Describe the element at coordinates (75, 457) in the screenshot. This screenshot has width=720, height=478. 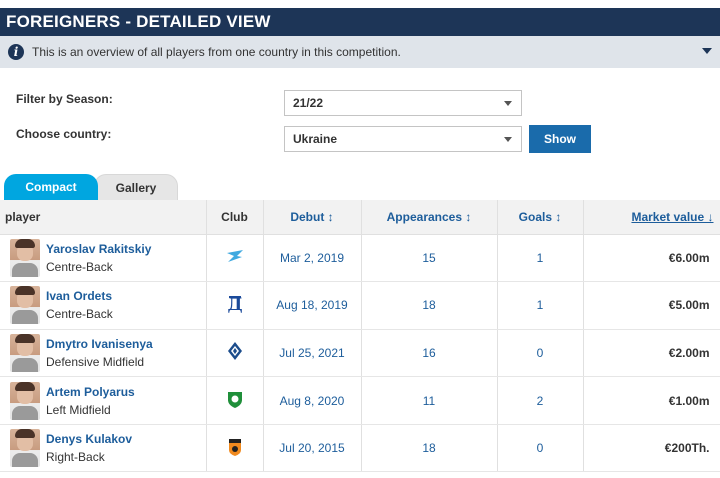
I see `player-position: Right-Back` at that location.